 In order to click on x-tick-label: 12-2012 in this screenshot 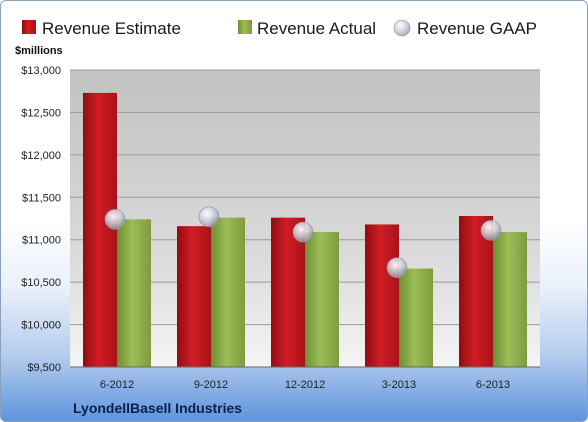, I will do `click(305, 385)`.